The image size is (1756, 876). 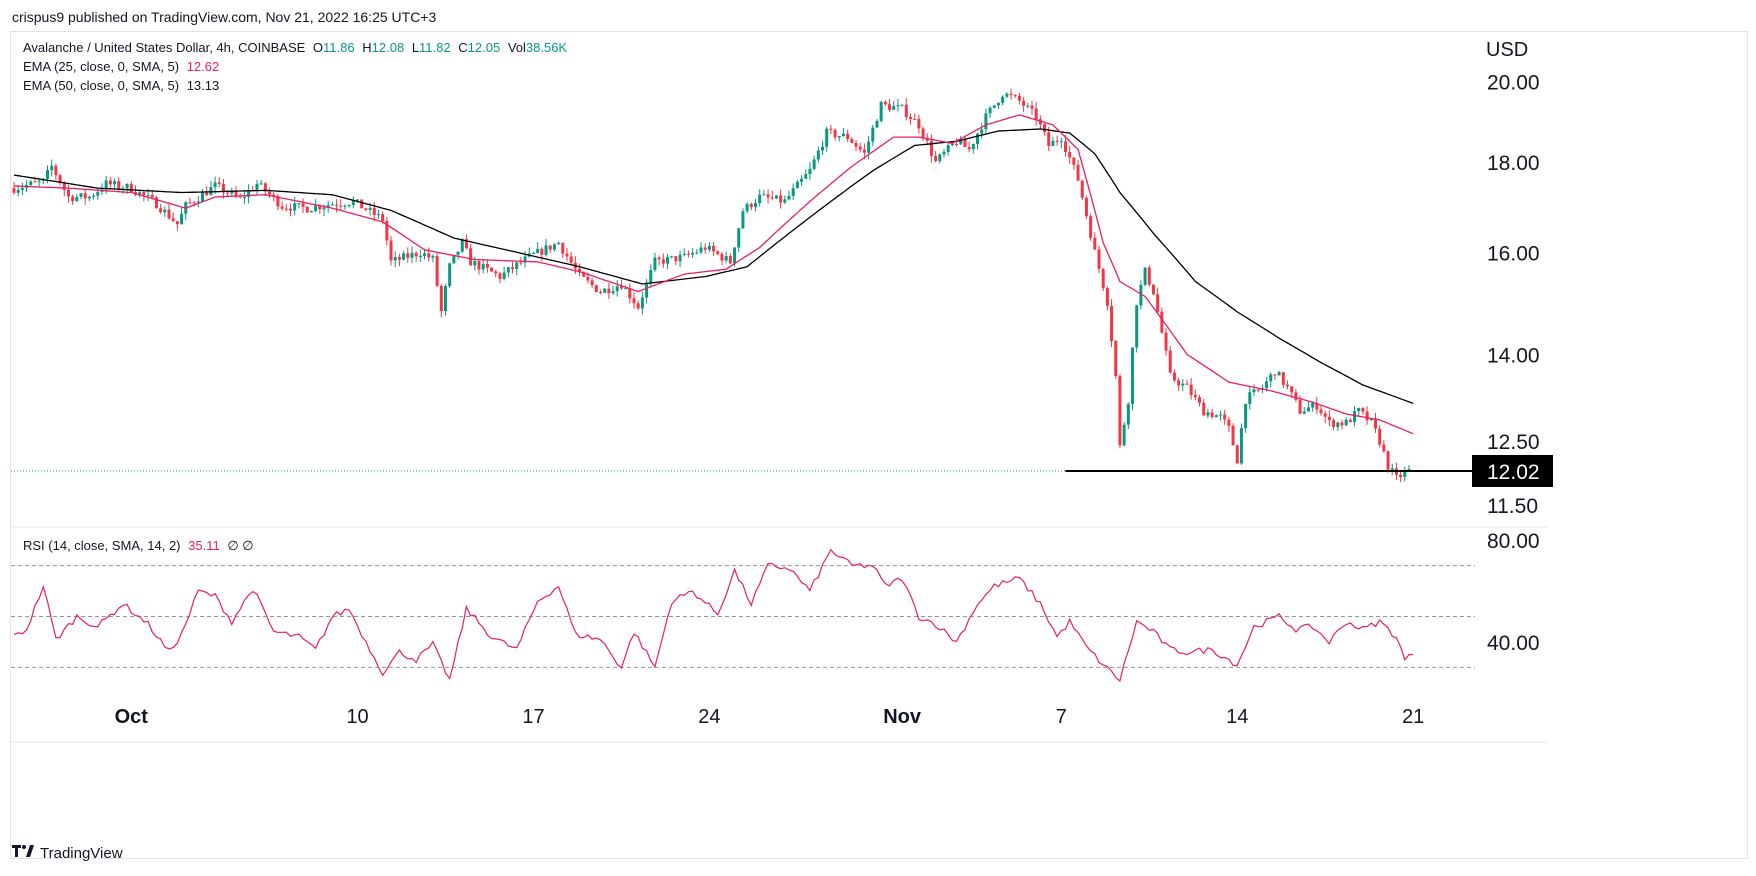 What do you see at coordinates (203, 85) in the screenshot?
I see `legend-ema50-value: 13.13` at bounding box center [203, 85].